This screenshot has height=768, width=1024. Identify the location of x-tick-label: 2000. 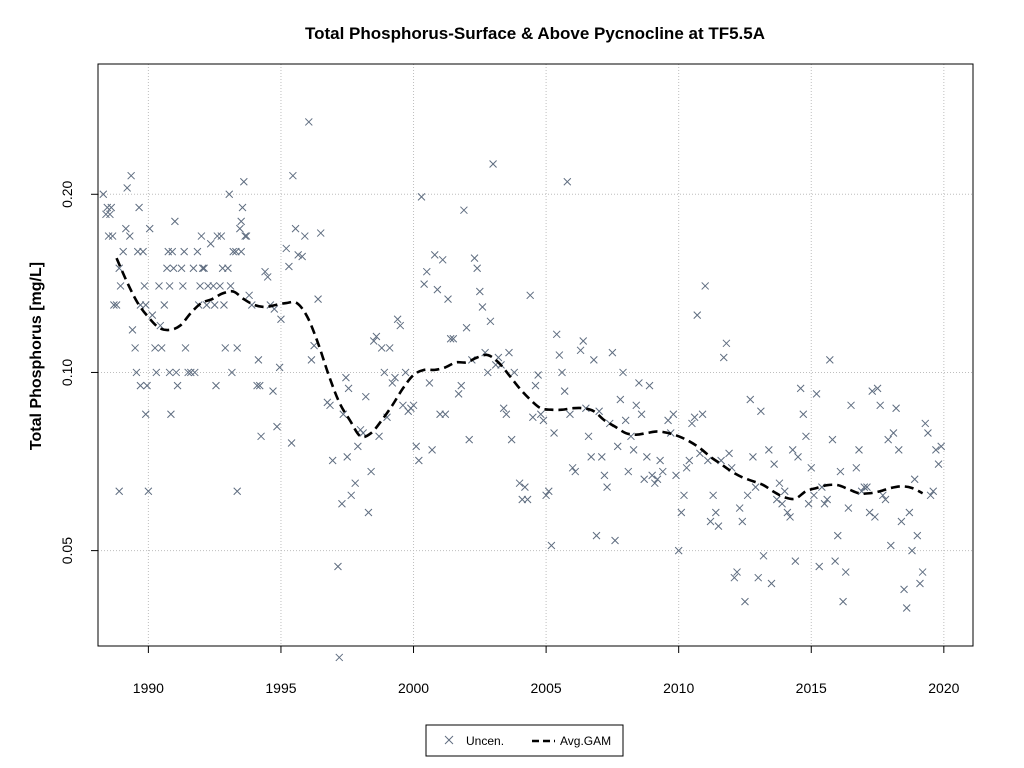
(413, 688).